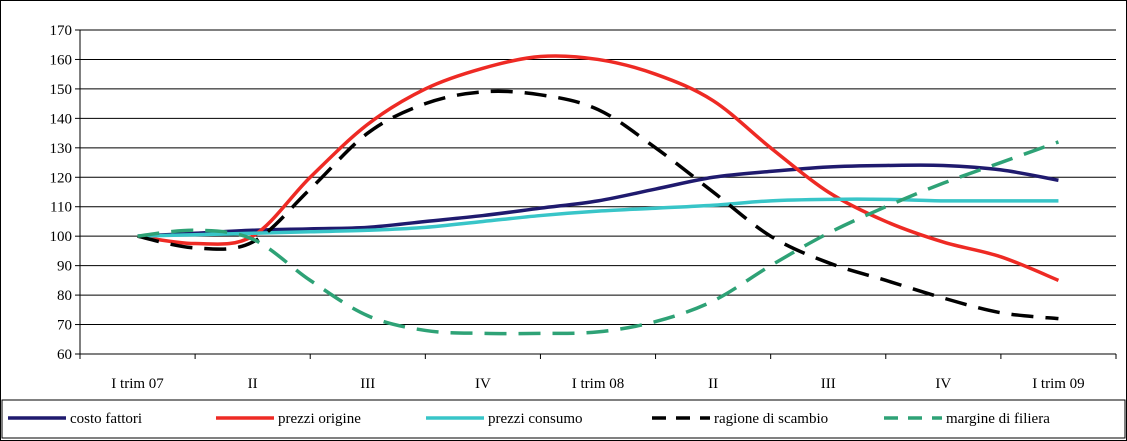 This screenshot has height=441, width=1127. What do you see at coordinates (64, 355) in the screenshot?
I see `y-tick-label: 60` at bounding box center [64, 355].